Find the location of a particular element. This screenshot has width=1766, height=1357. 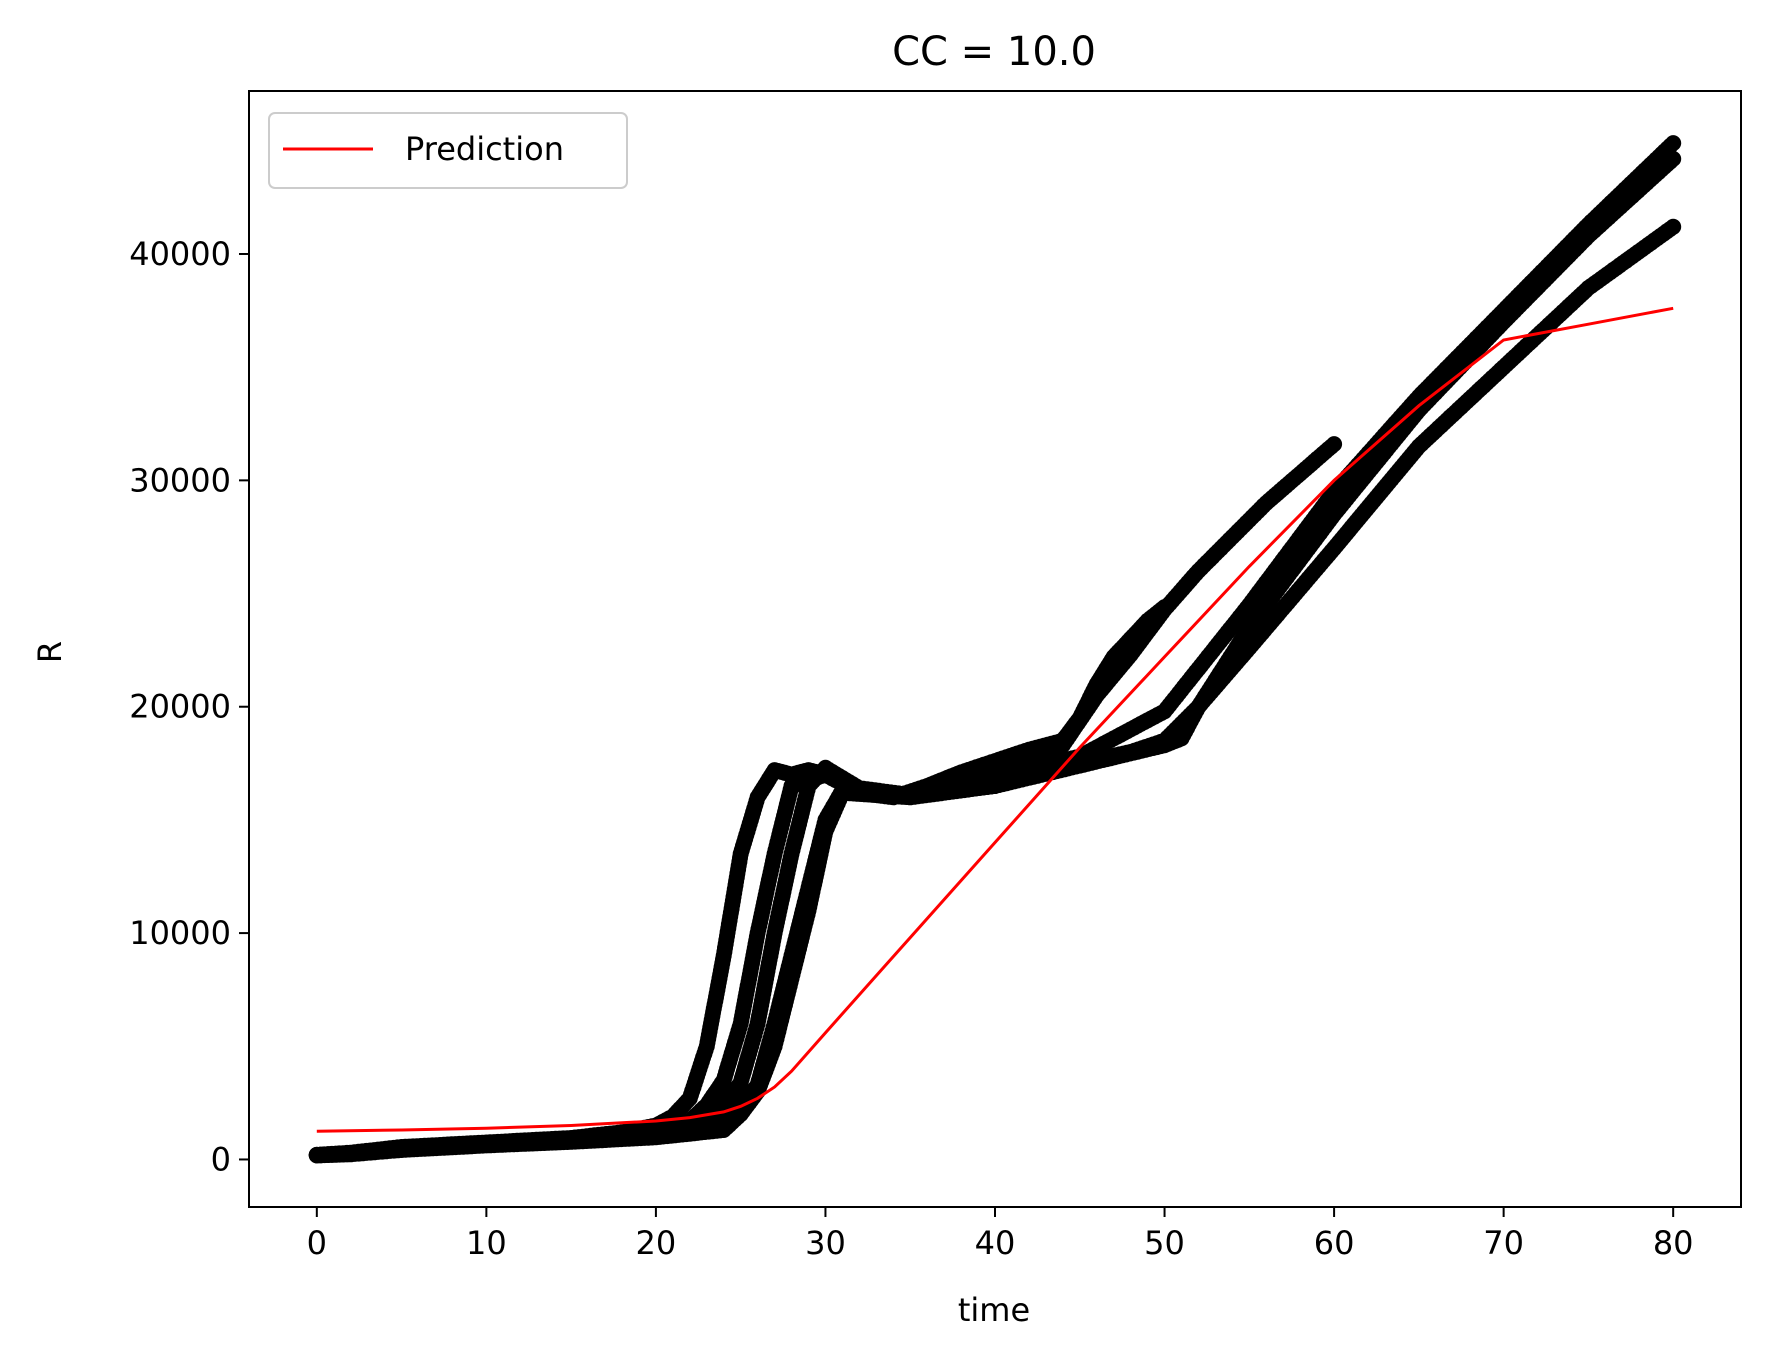

x-tick-label: 40 is located at coordinates (995, 1243).